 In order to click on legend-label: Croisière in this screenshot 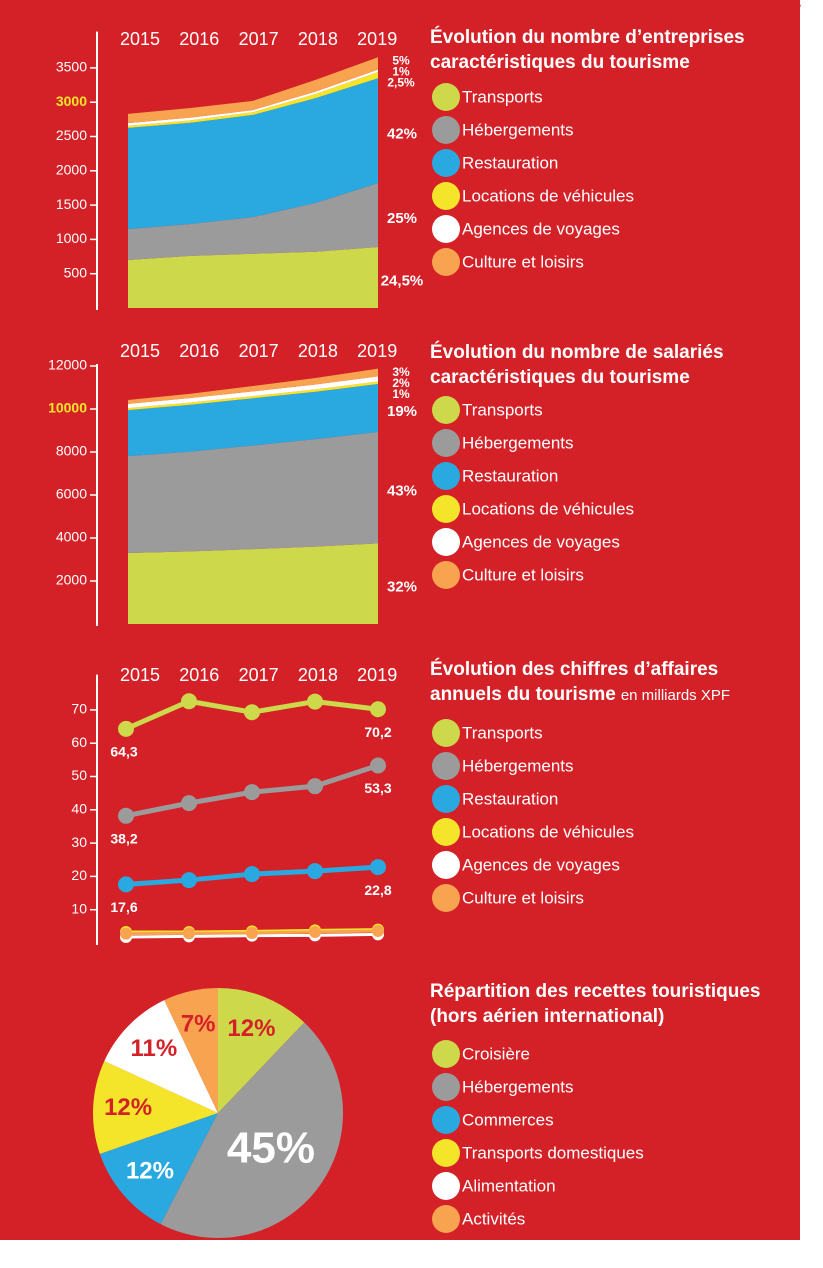, I will do `click(496, 1053)`.